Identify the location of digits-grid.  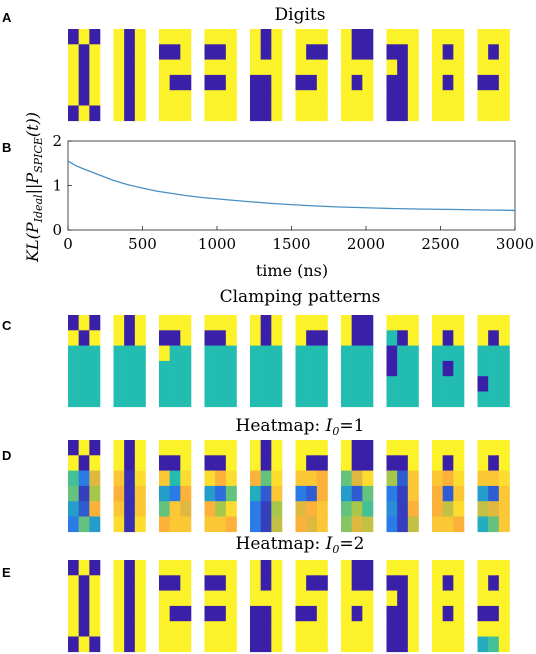
(289, 75).